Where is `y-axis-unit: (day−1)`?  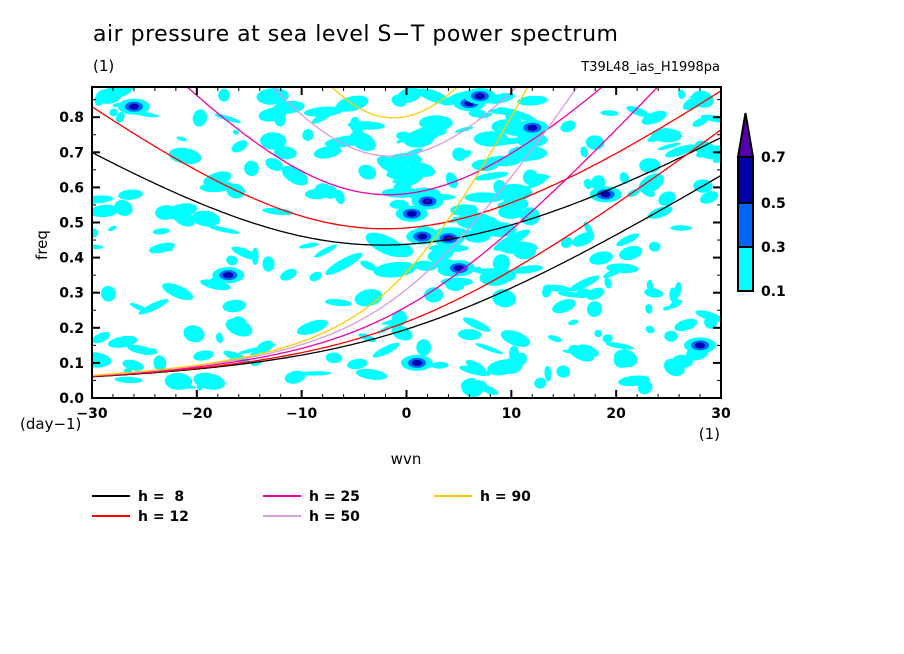 y-axis-unit: (day−1) is located at coordinates (50, 424).